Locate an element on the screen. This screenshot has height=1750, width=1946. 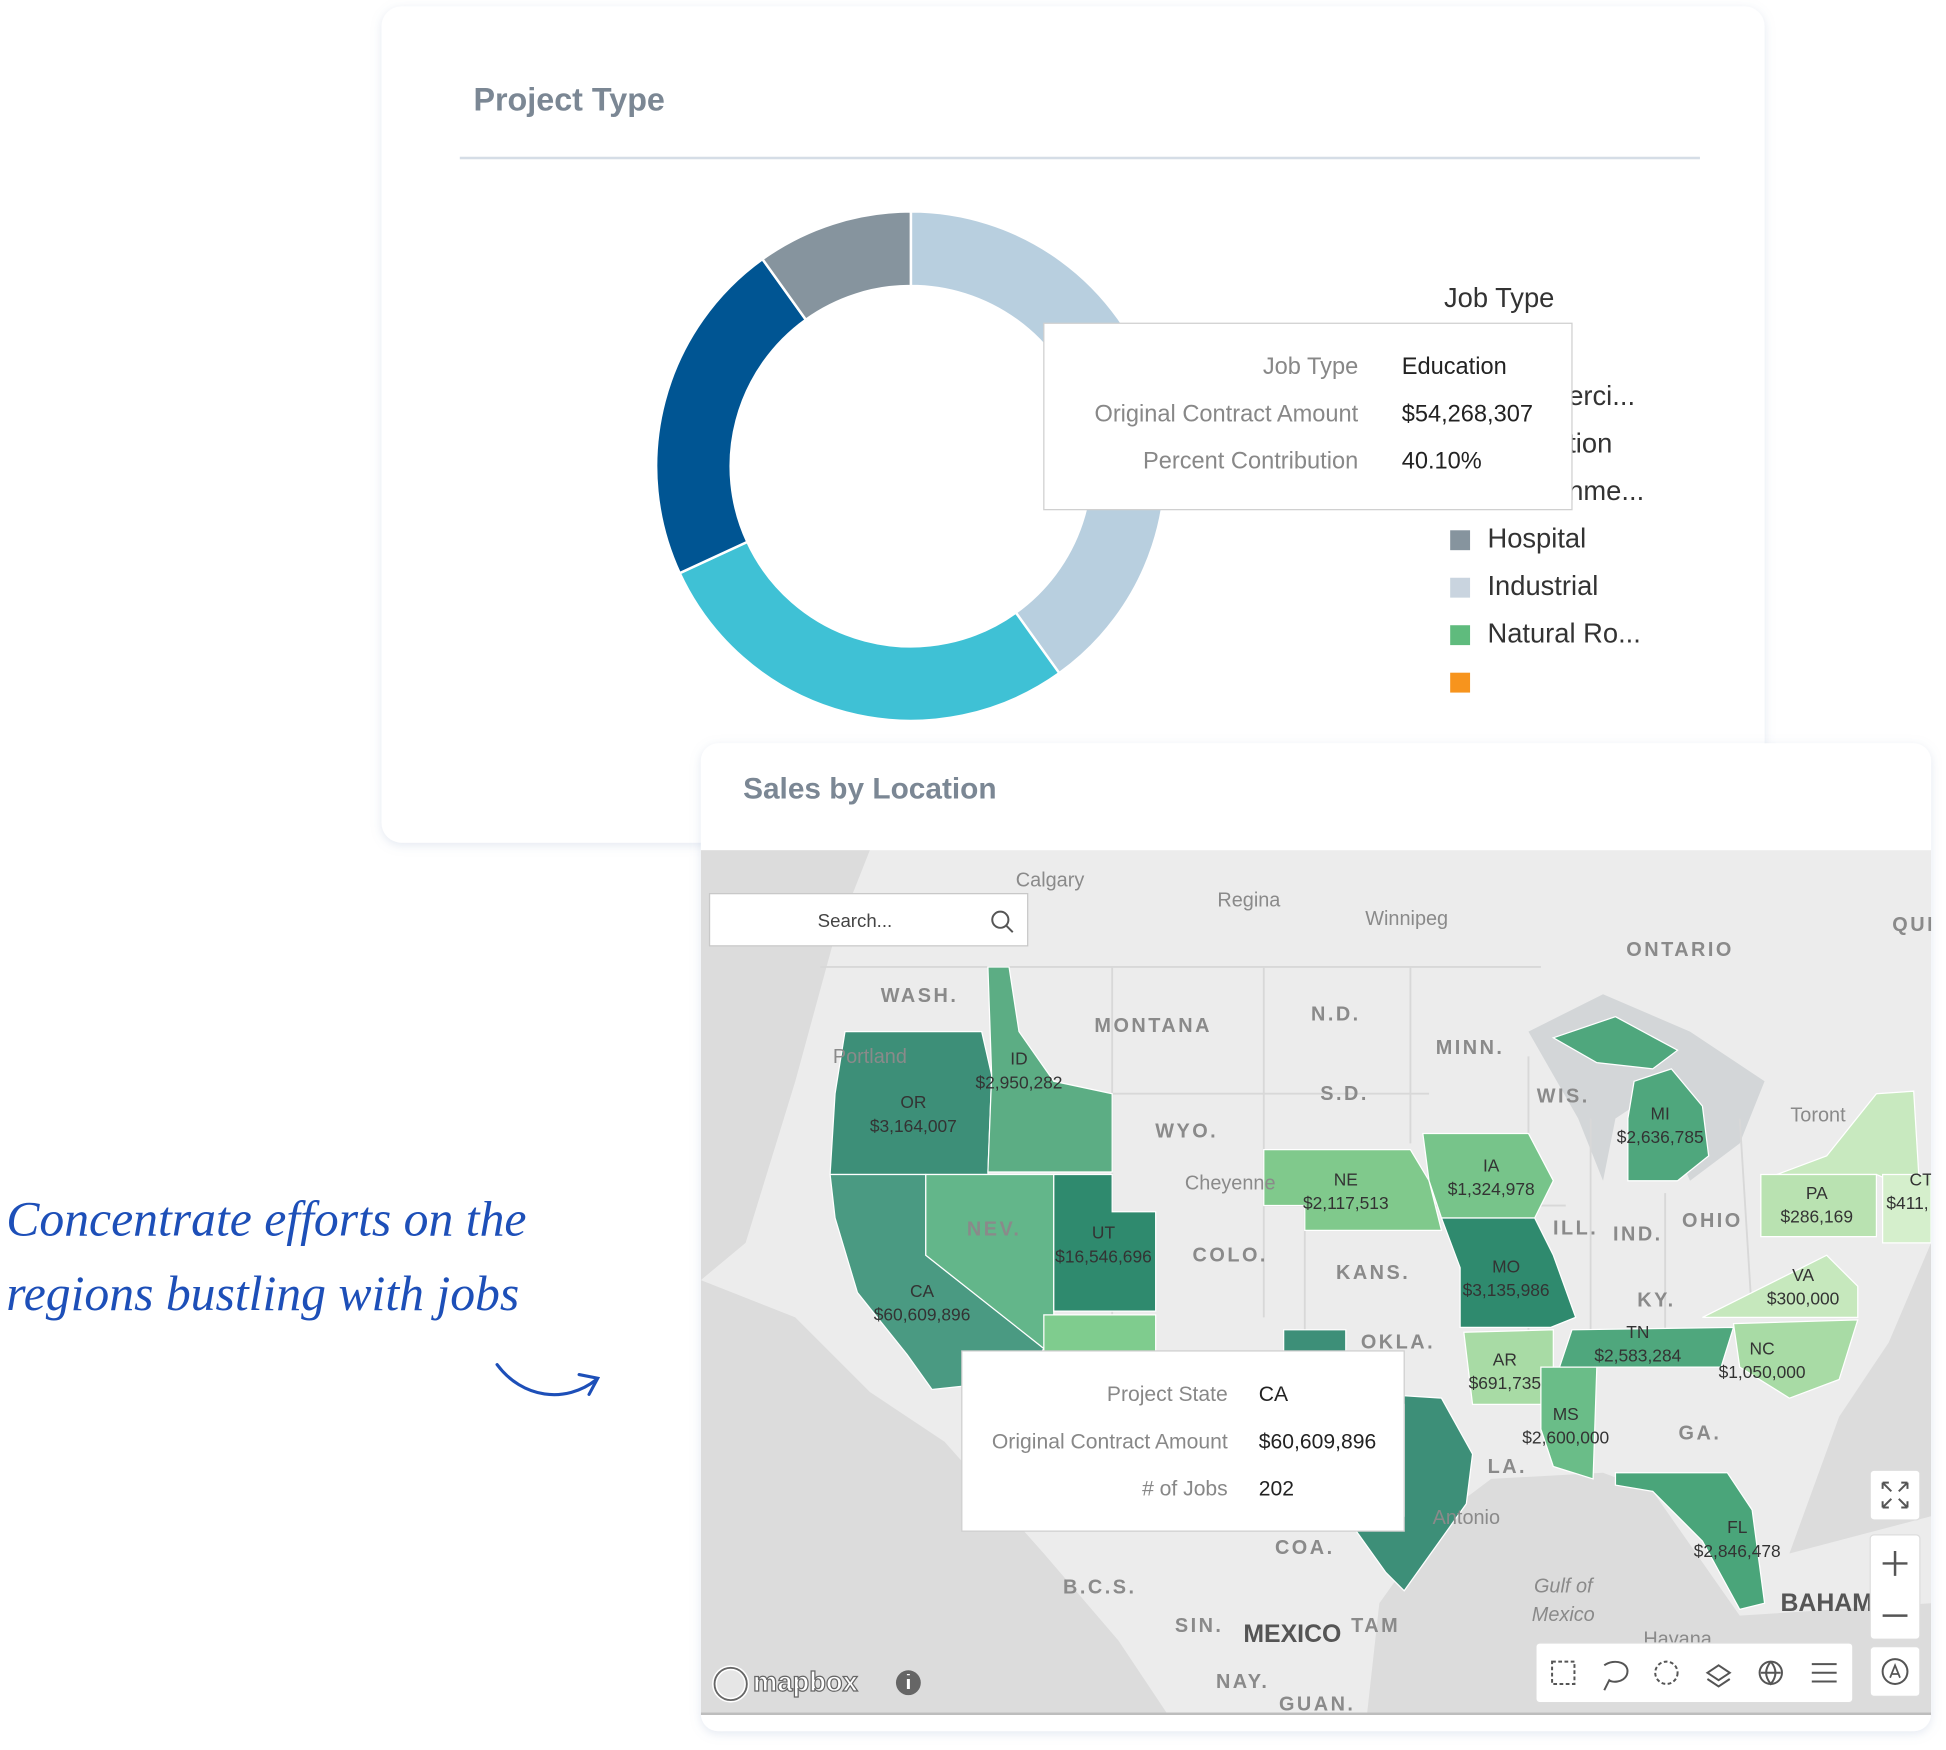
state-code: OR is located at coordinates (913, 1102).